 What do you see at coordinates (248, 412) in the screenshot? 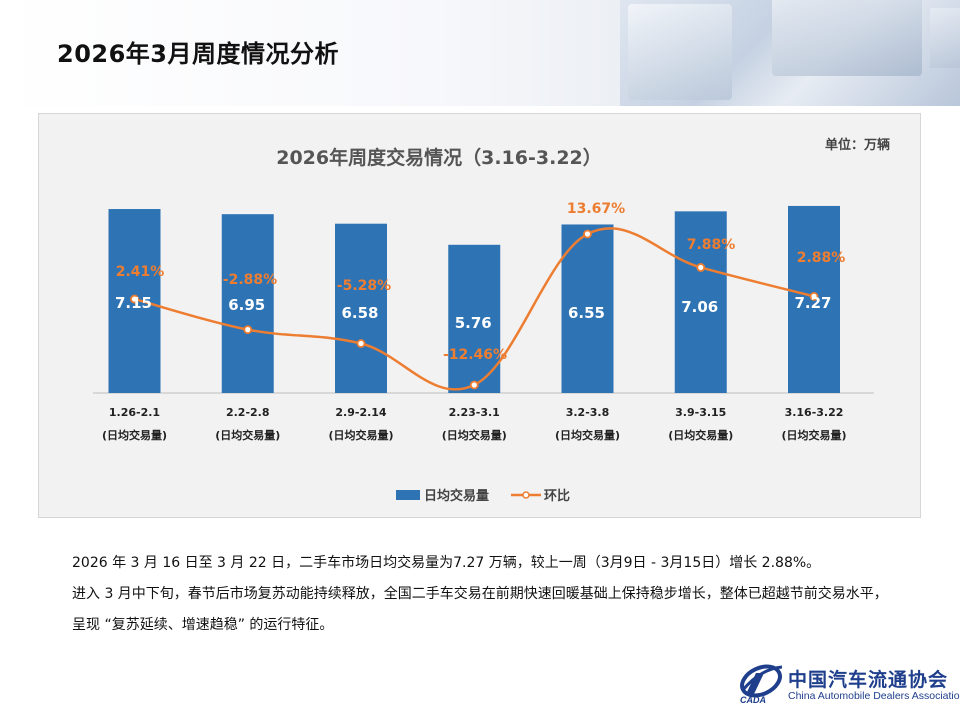
I see `category-tick-label: 2.2-2.8` at bounding box center [248, 412].